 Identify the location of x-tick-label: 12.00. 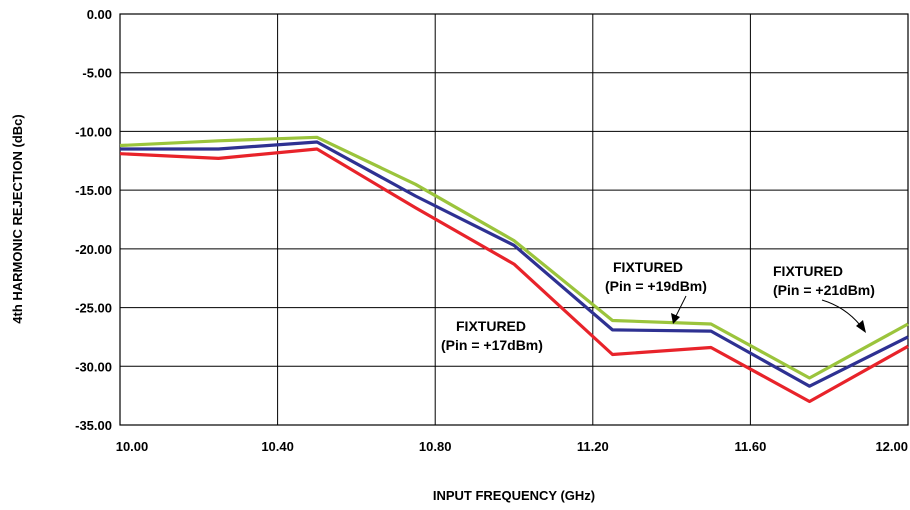
(891, 446).